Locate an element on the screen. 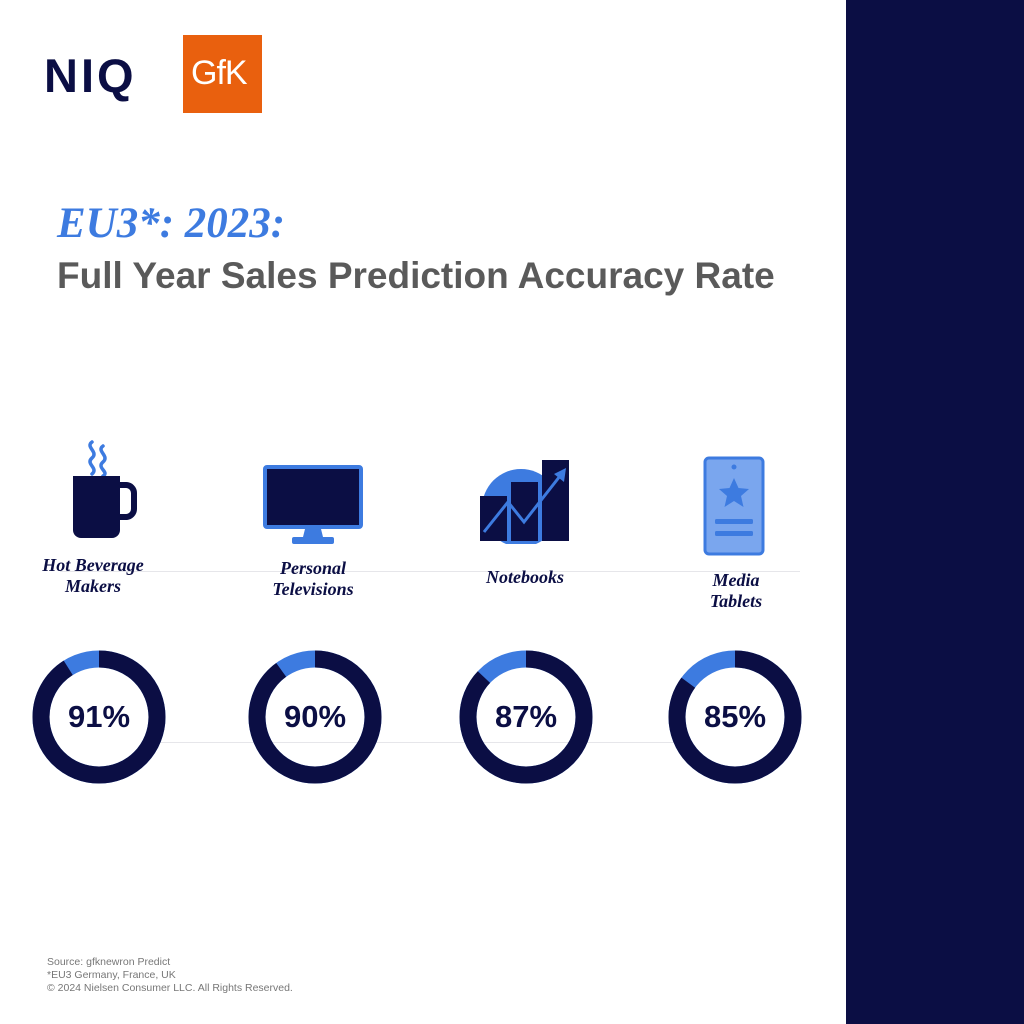  chart-subtitle: Full Year Sales Prediction Accuracy Rate is located at coordinates (416, 275).